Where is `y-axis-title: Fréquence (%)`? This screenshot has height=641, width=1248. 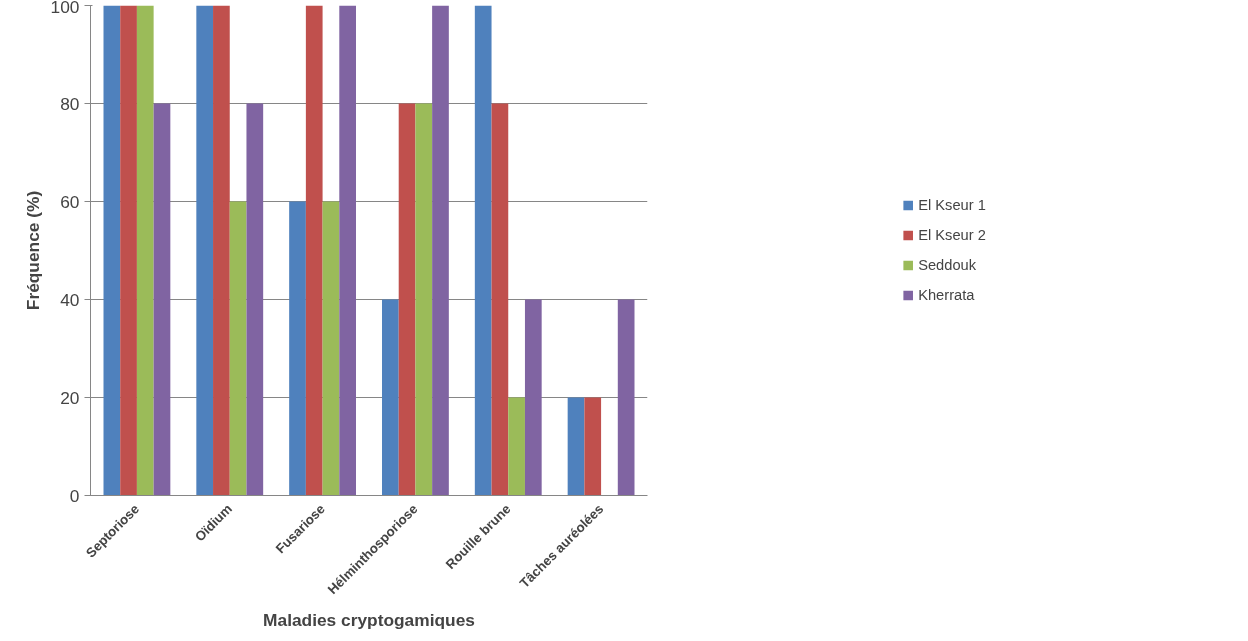
y-axis-title: Fréquence (%) is located at coordinates (32, 250).